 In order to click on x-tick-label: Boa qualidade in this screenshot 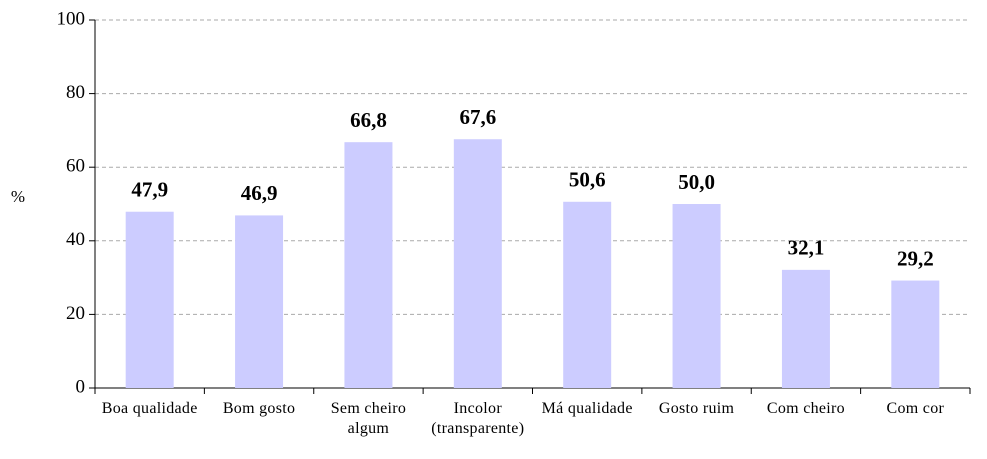, I will do `click(149, 408)`.